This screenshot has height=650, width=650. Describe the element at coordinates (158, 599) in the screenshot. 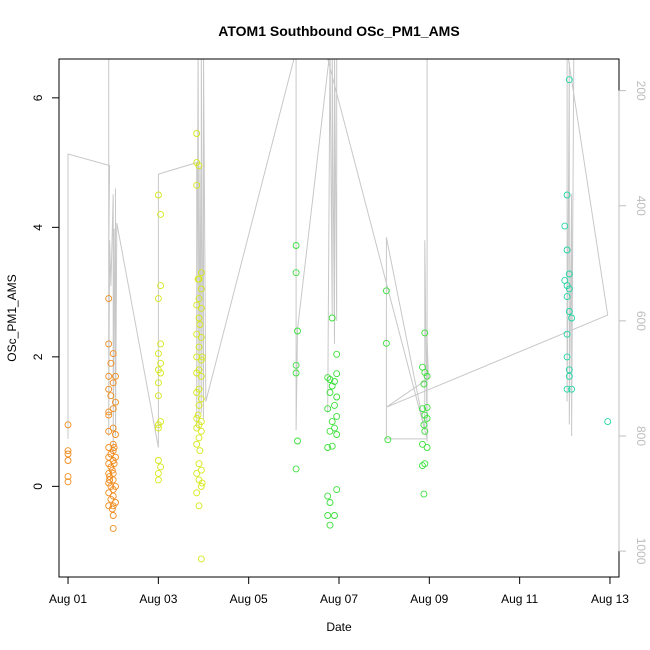

I see `x-tick-label: Aug 03` at that location.